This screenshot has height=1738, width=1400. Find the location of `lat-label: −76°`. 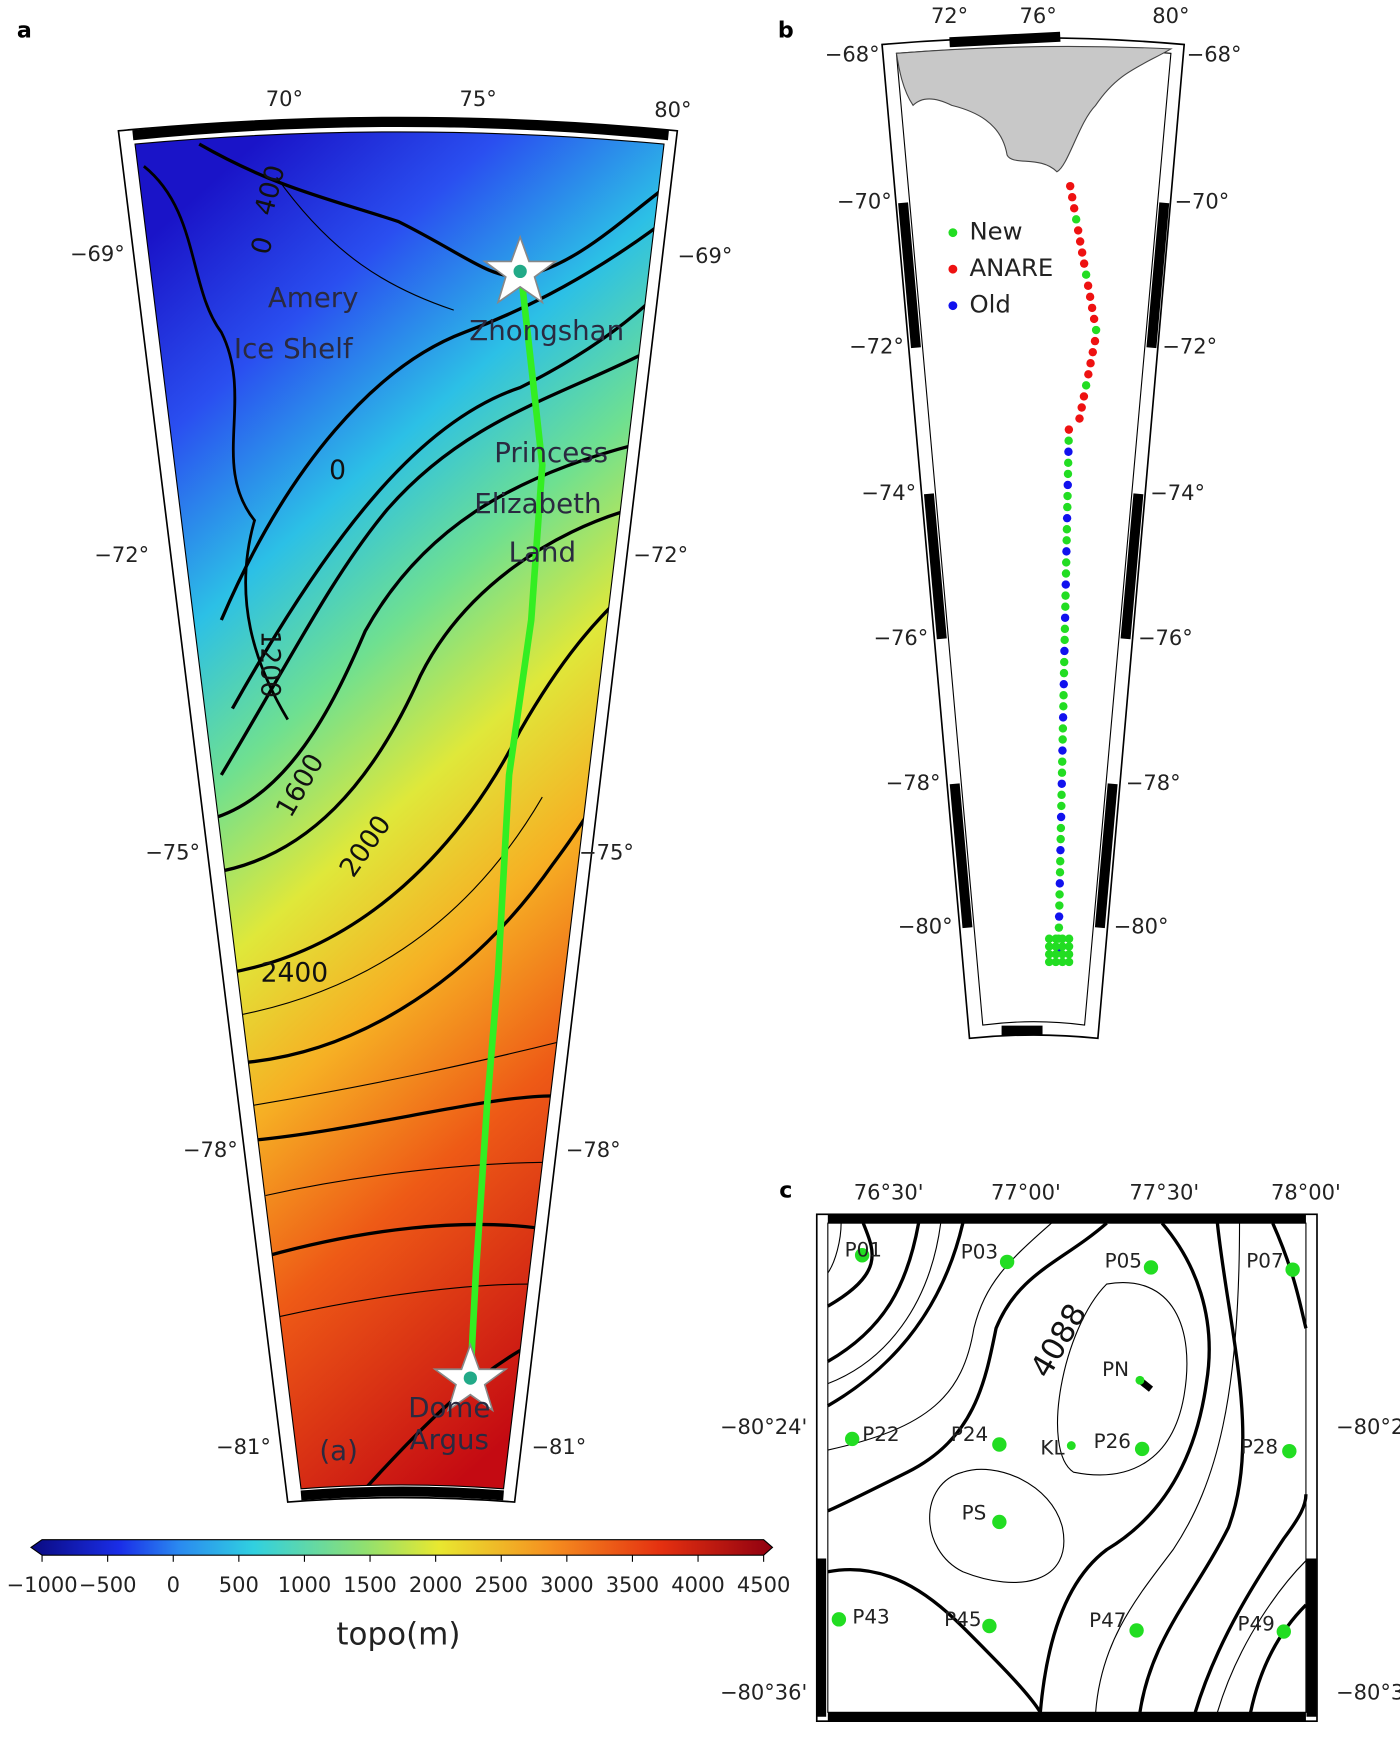

lat-label: −76° is located at coordinates (1165, 637).